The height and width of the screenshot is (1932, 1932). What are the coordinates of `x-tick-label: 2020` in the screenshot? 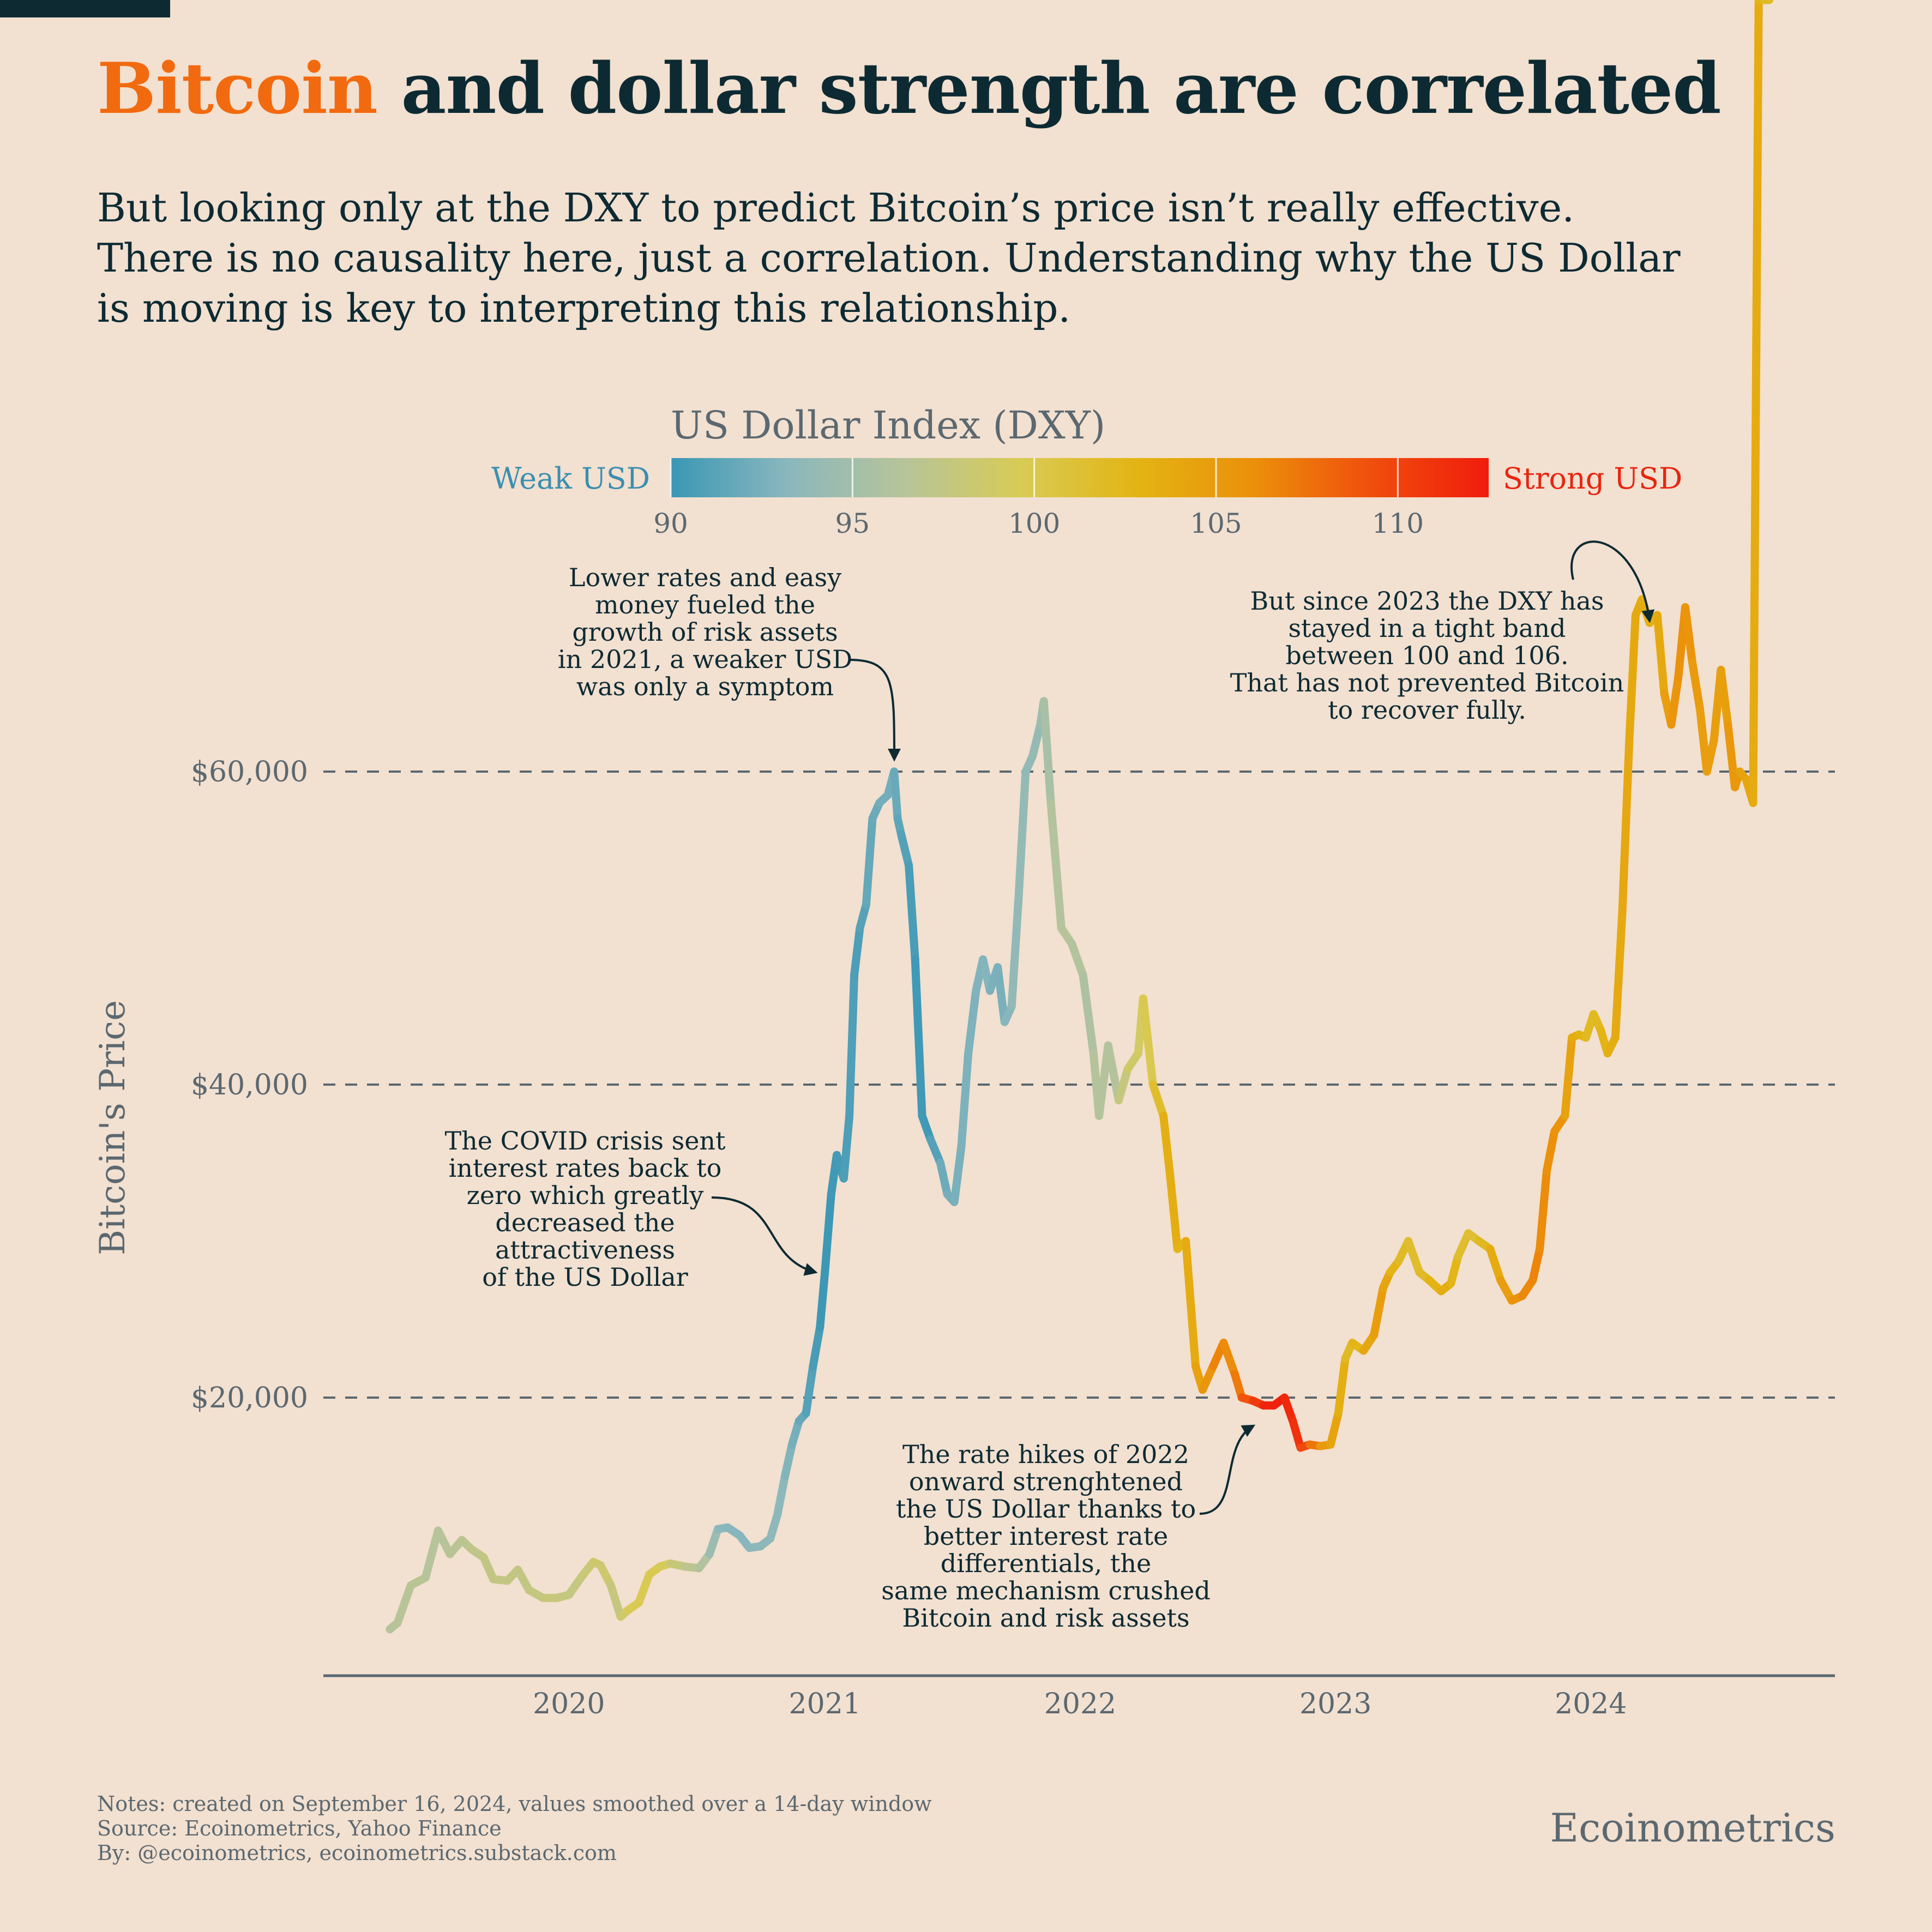 It's located at (569, 1704).